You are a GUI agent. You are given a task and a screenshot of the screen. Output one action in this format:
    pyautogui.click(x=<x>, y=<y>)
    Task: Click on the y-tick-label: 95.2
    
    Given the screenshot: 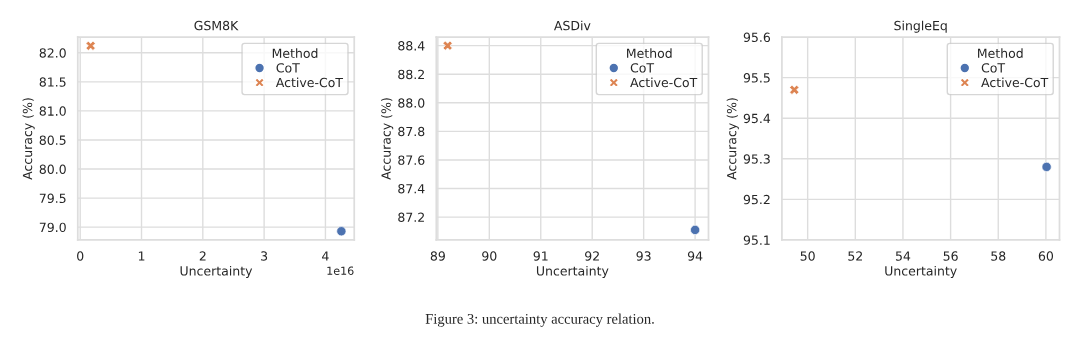 What is the action you would take?
    pyautogui.click(x=756, y=199)
    